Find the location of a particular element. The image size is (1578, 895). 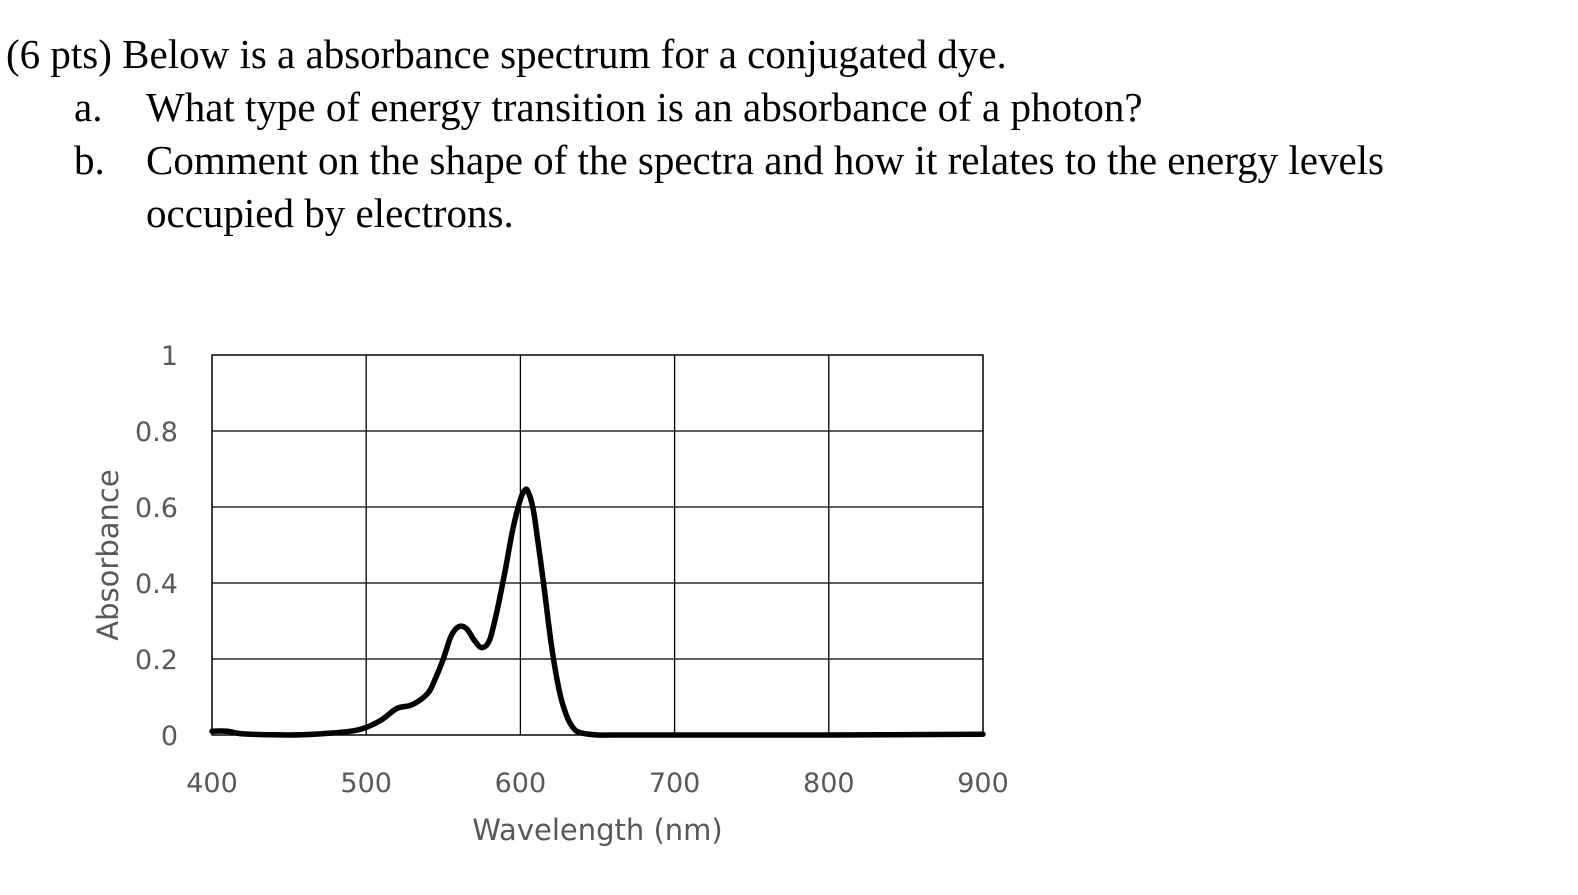

part-letter: b. is located at coordinates (89, 160).